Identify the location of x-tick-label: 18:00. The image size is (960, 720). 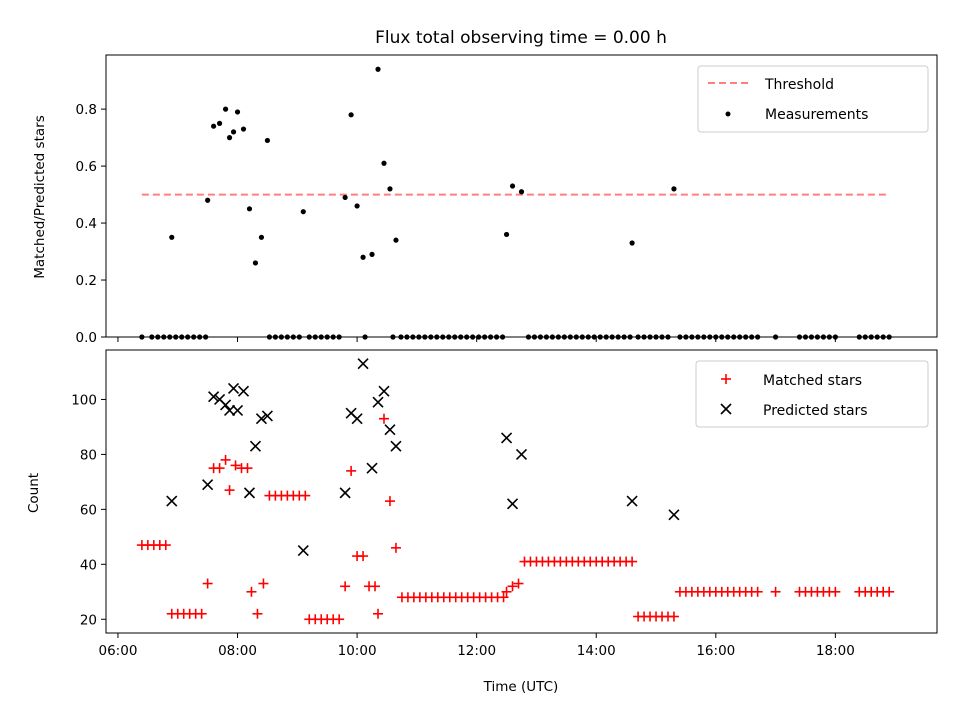
(835, 651).